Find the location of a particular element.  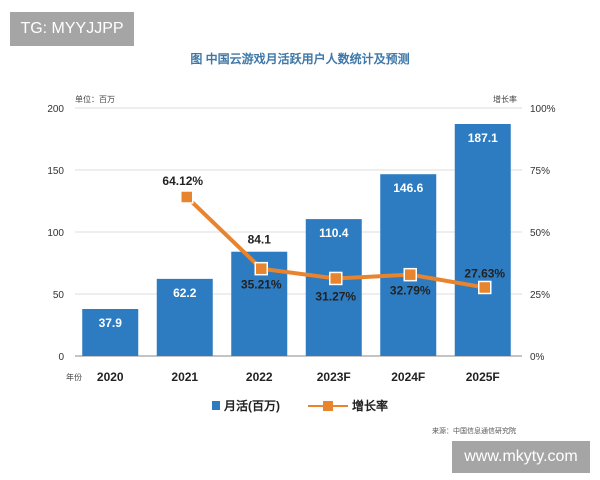

x-tick-label: 2025F is located at coordinates (483, 377).